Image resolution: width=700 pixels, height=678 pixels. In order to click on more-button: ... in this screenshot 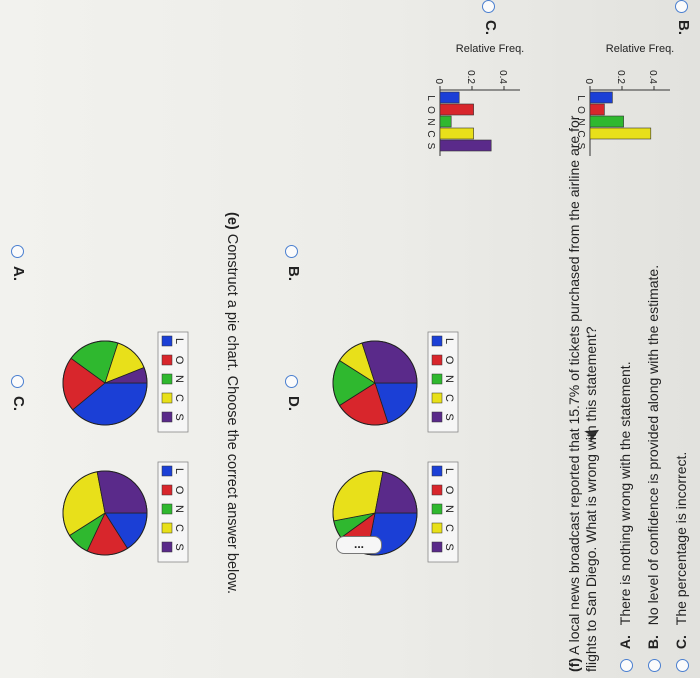, I will do `click(359, 545)`.